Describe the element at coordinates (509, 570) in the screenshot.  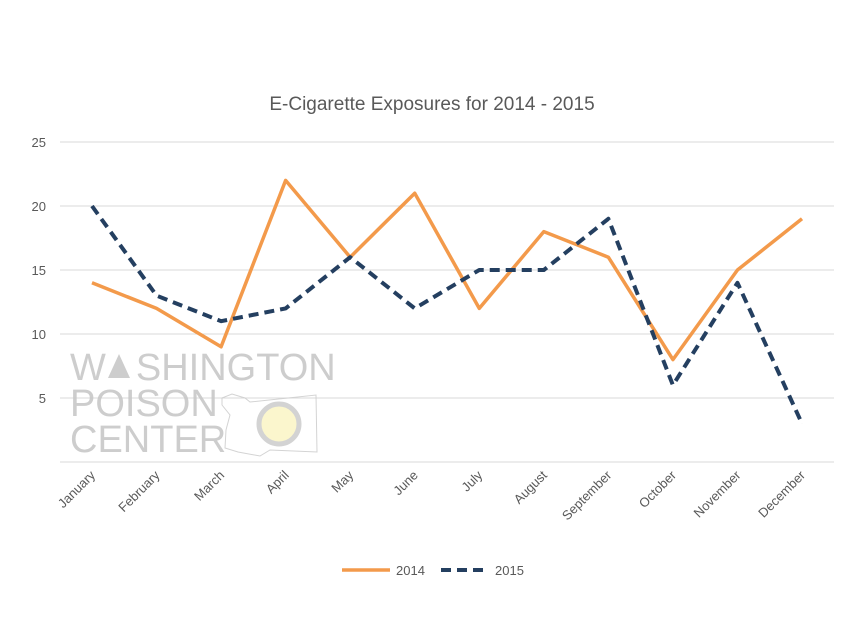
I see `legend-label: 2015` at that location.